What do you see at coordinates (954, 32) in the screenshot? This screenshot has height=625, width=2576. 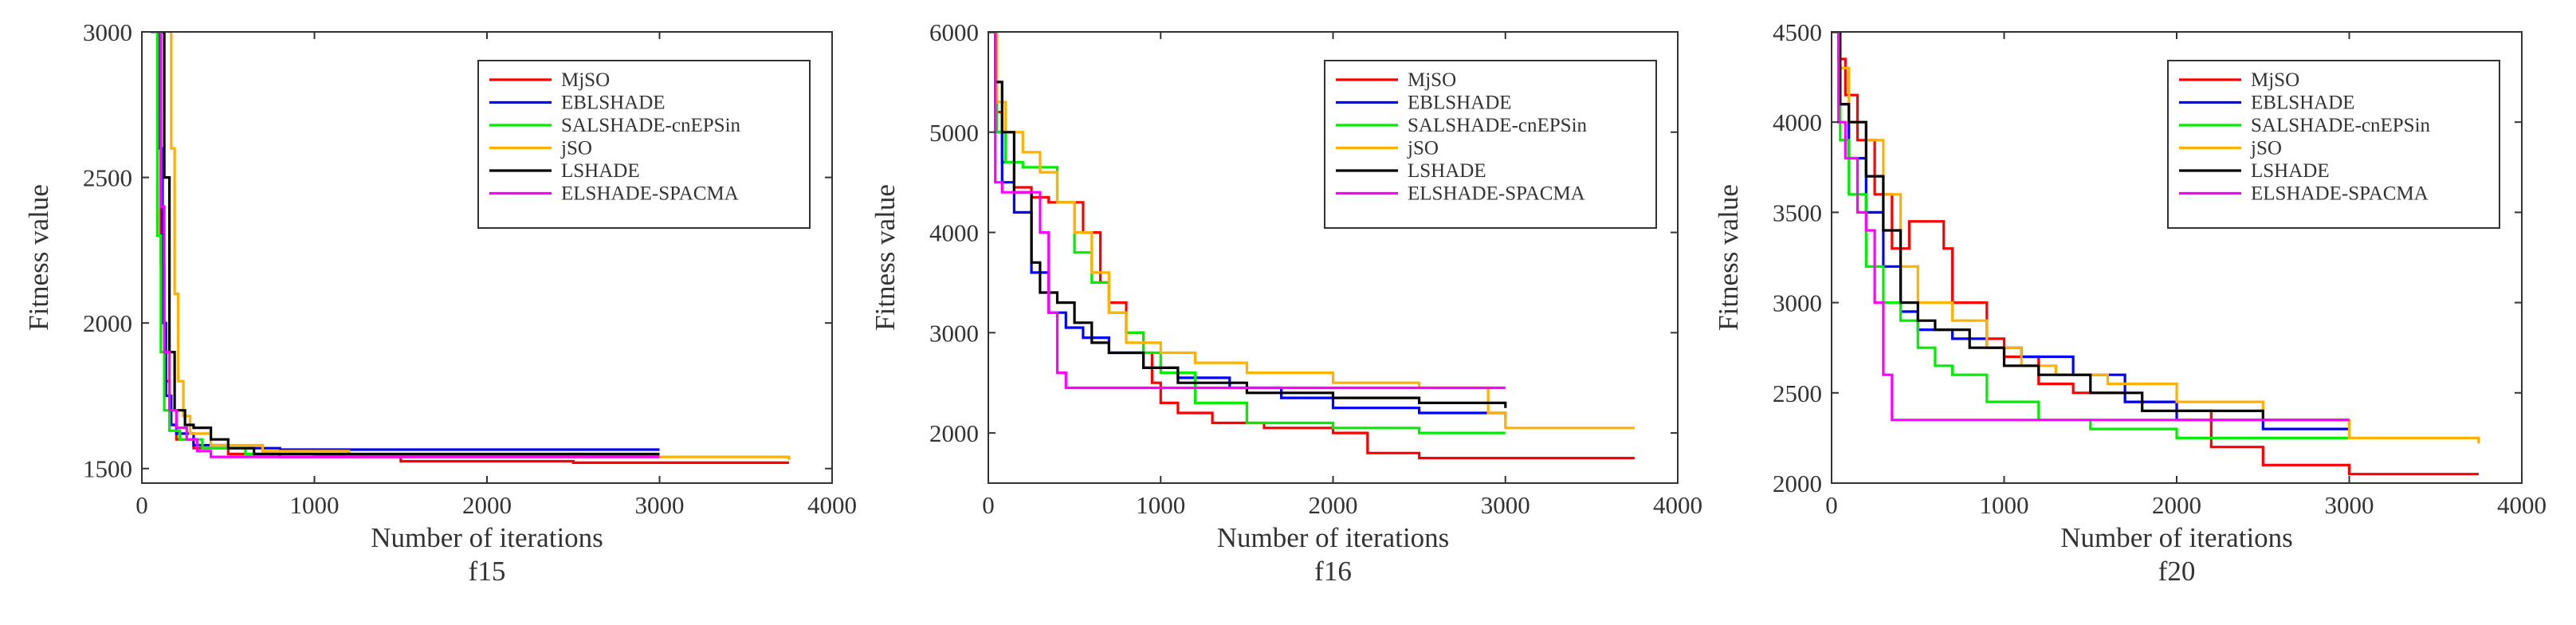 I see `y-tick-label: 6000` at bounding box center [954, 32].